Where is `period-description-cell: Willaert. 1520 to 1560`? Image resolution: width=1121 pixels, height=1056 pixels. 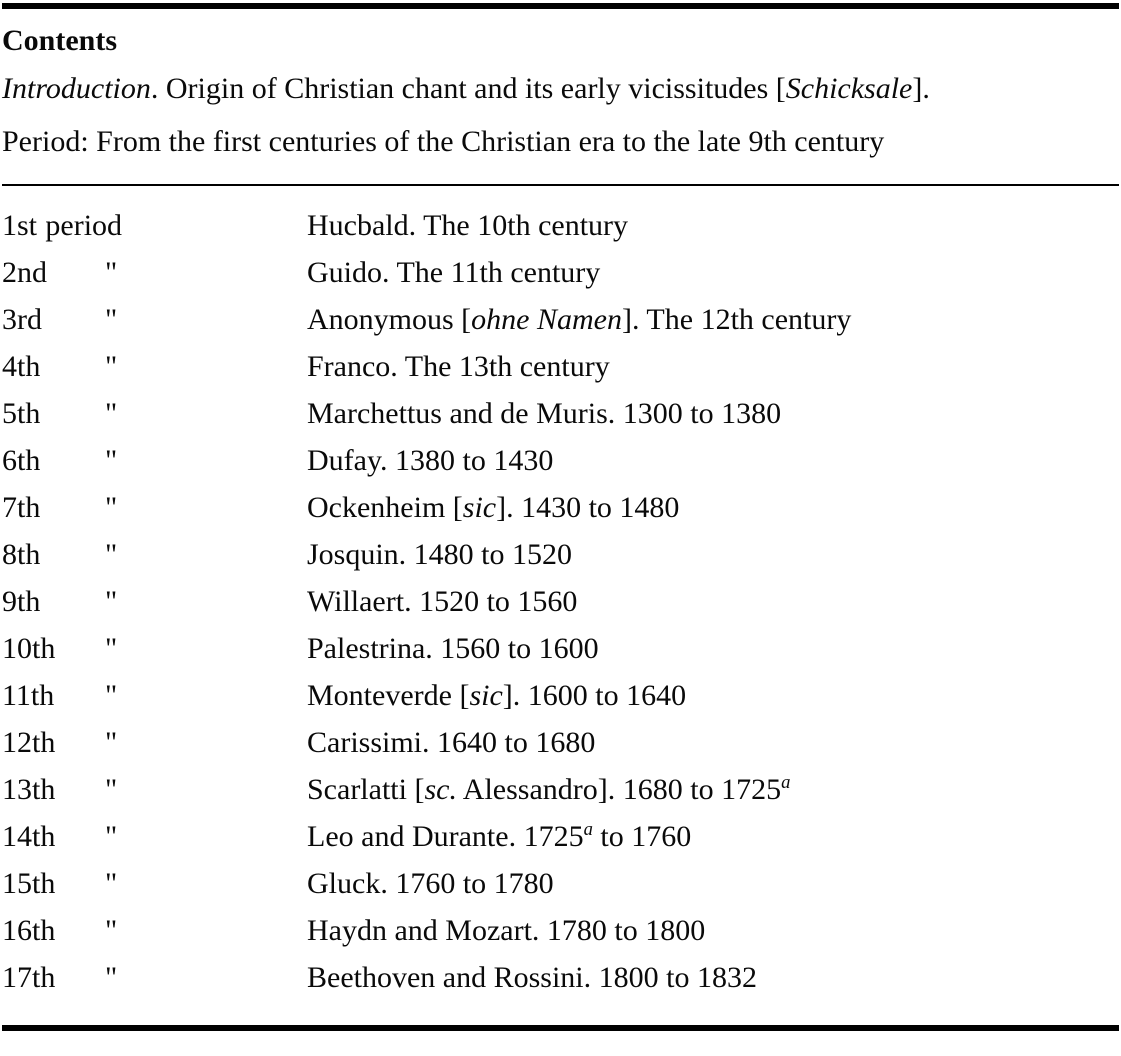
period-description-cell: Willaert. 1520 to 1560 is located at coordinates (713, 601).